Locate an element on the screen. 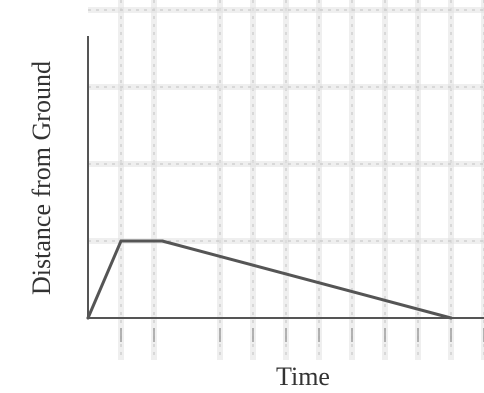  x-axis-label: Time is located at coordinates (303, 376).